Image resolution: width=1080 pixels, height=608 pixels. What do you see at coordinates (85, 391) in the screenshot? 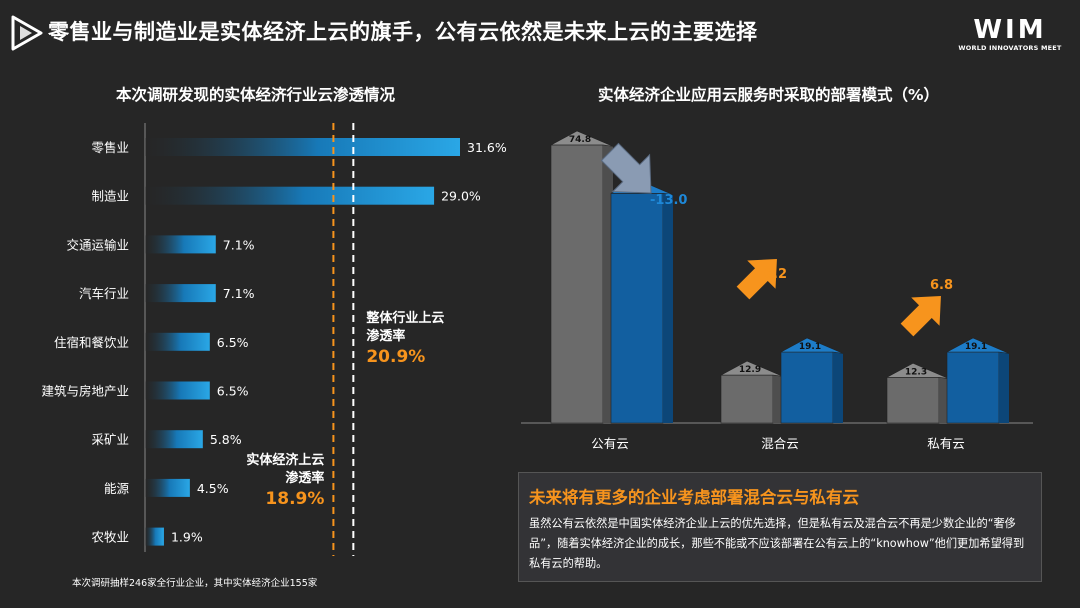
I see `category-label-6: 建筑与房地产业` at bounding box center [85, 391].